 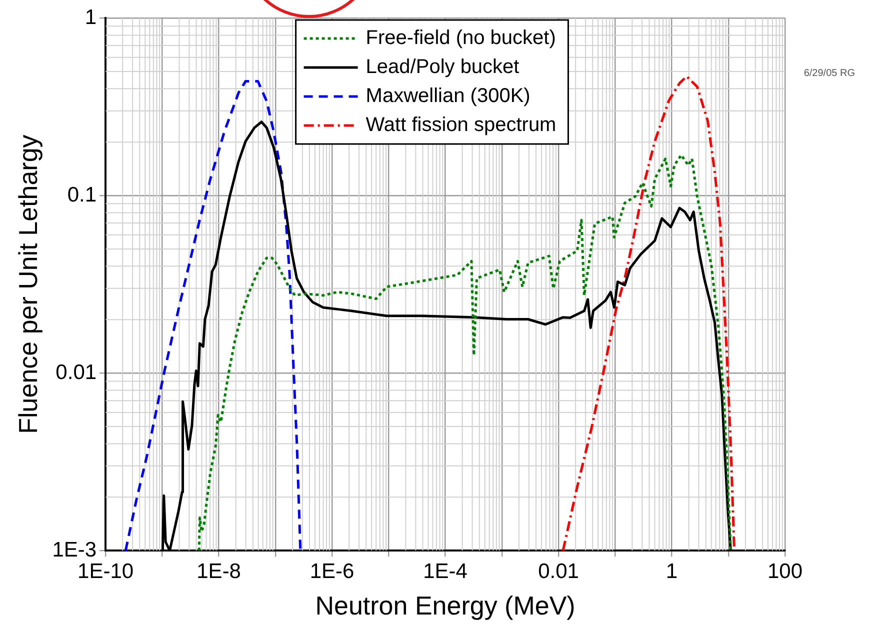 I want to click on x-tick-label: 1E-4, so click(x=445, y=571).